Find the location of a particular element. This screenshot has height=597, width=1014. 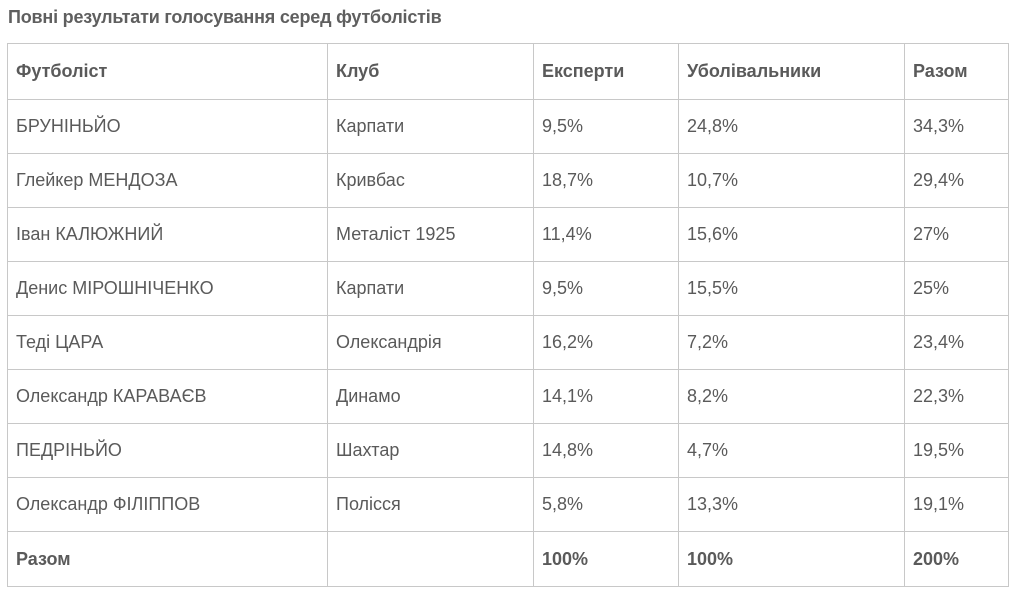

cell-total: 23,4% is located at coordinates (956, 342).